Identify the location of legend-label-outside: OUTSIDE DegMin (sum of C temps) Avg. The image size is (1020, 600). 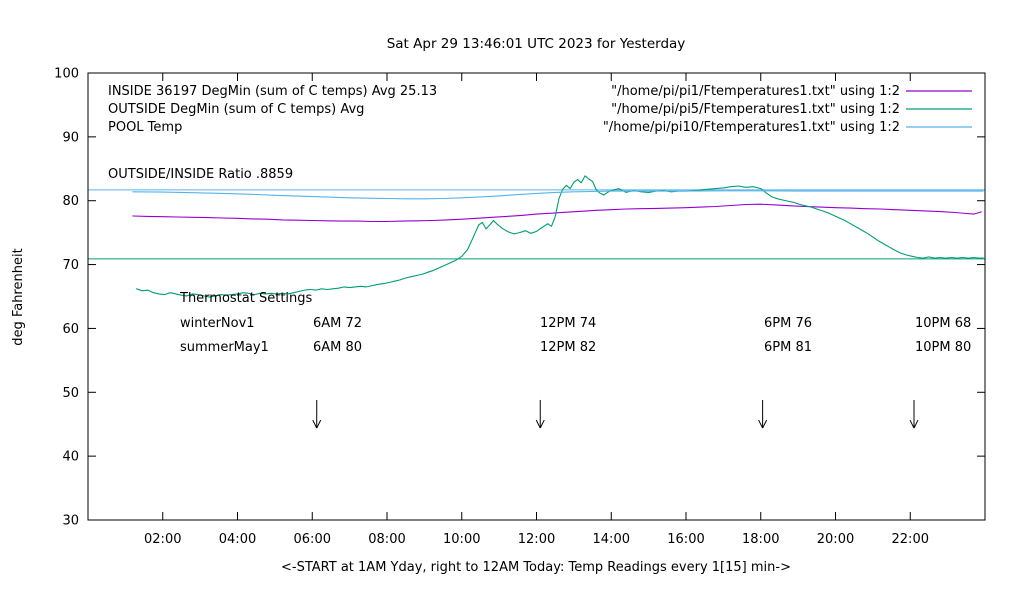
(236, 109).